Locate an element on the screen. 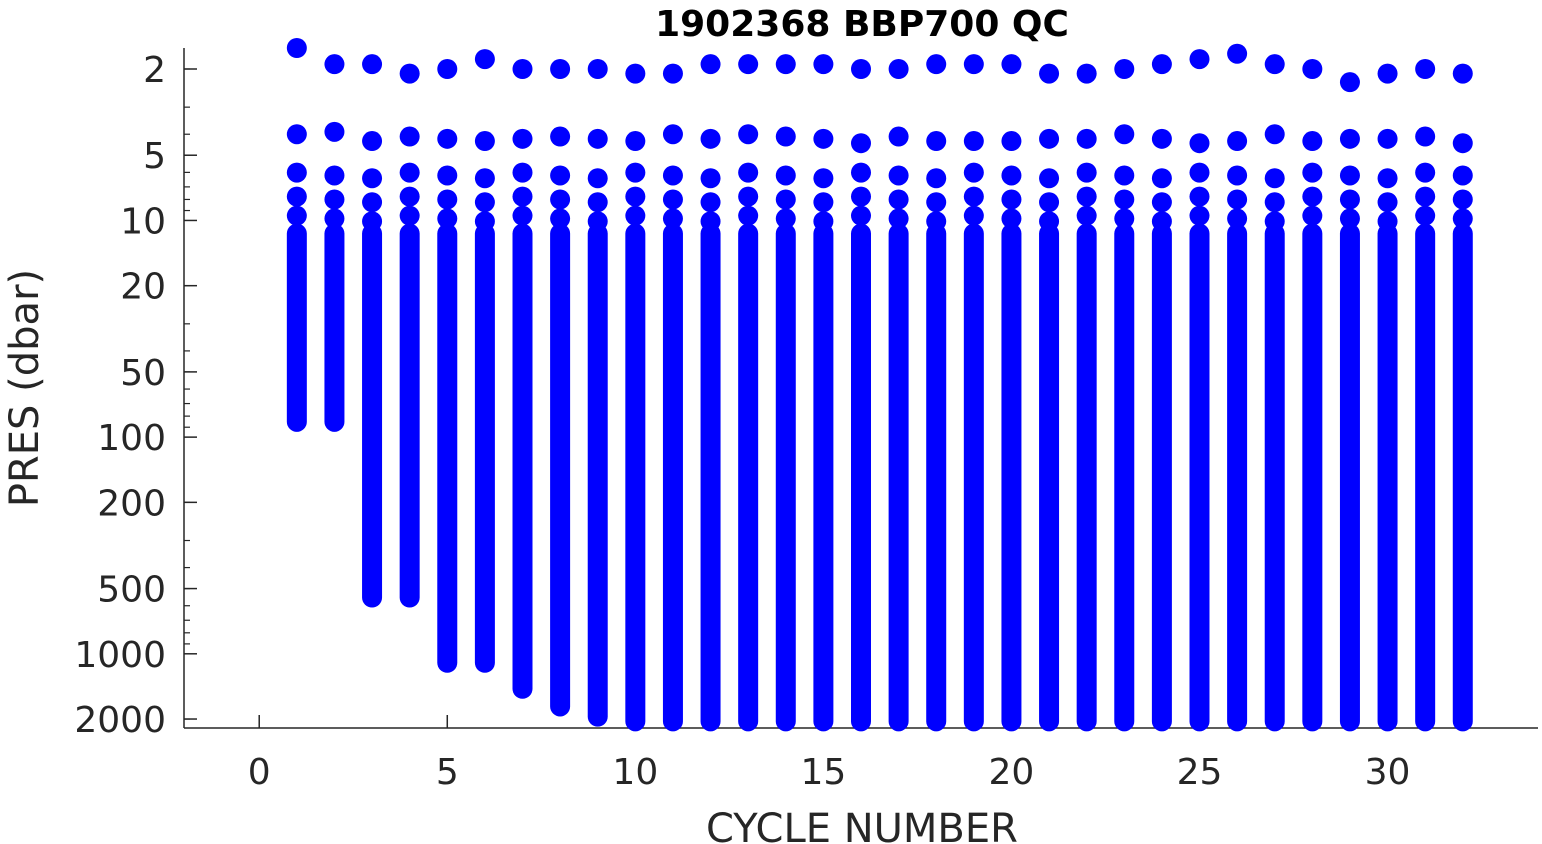 Image resolution: width=1542 pixels, height=844 pixels. y-tick-label: 500 is located at coordinates (131, 590).